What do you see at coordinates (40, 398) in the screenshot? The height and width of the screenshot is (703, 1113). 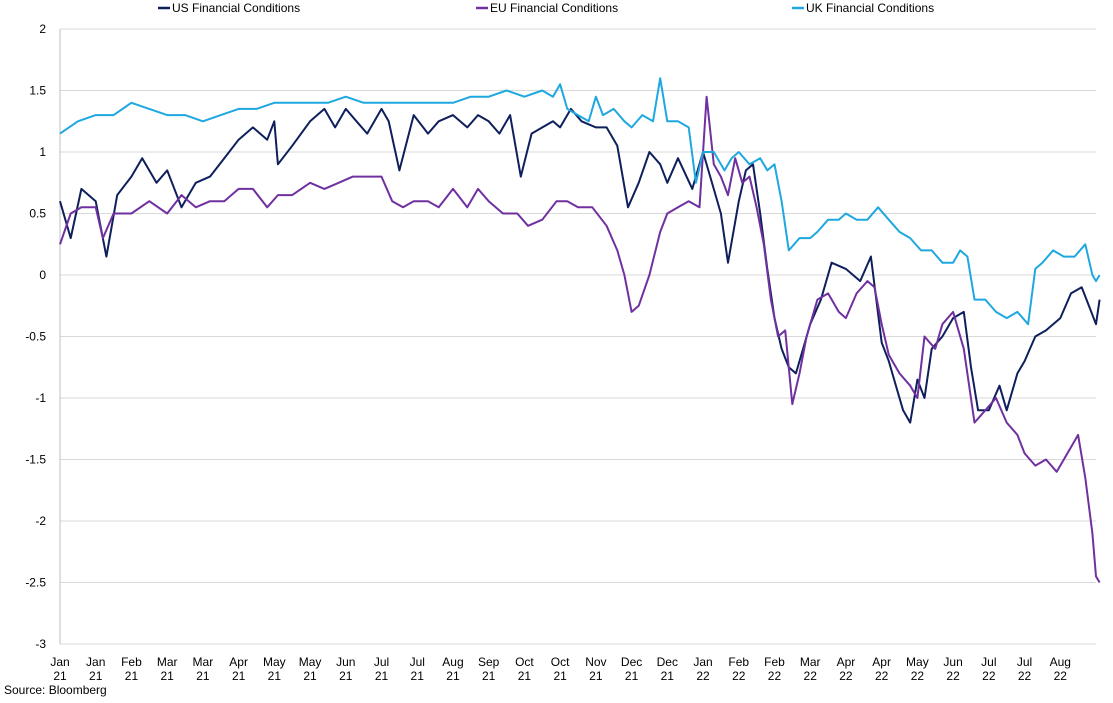 I see `y-tick-label: -1` at bounding box center [40, 398].